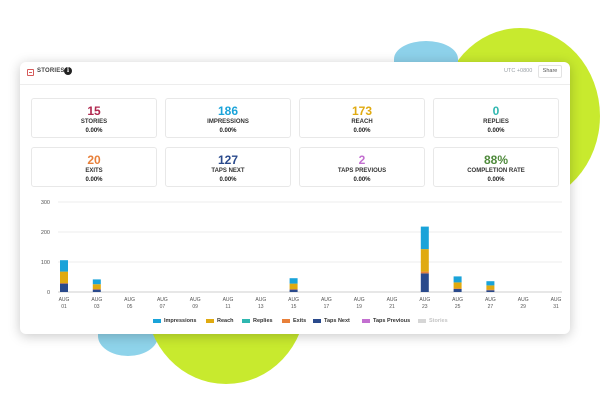  I want to click on stat-taps-previous: 2 TAPS PREVIOUS 0.00%, so click(362, 167).